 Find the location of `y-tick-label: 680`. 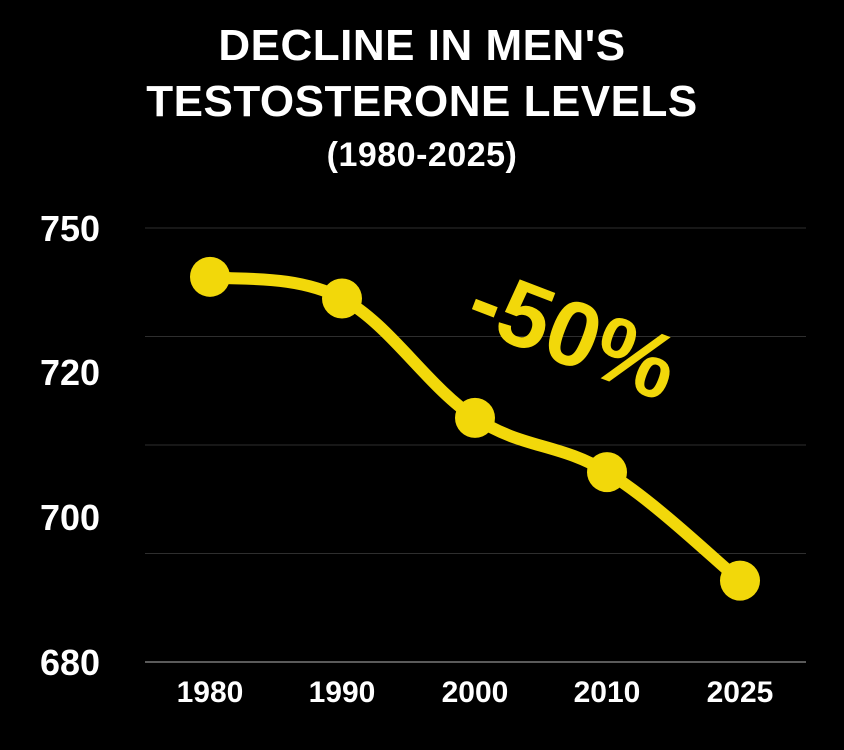

y-tick-label: 680 is located at coordinates (70, 662).